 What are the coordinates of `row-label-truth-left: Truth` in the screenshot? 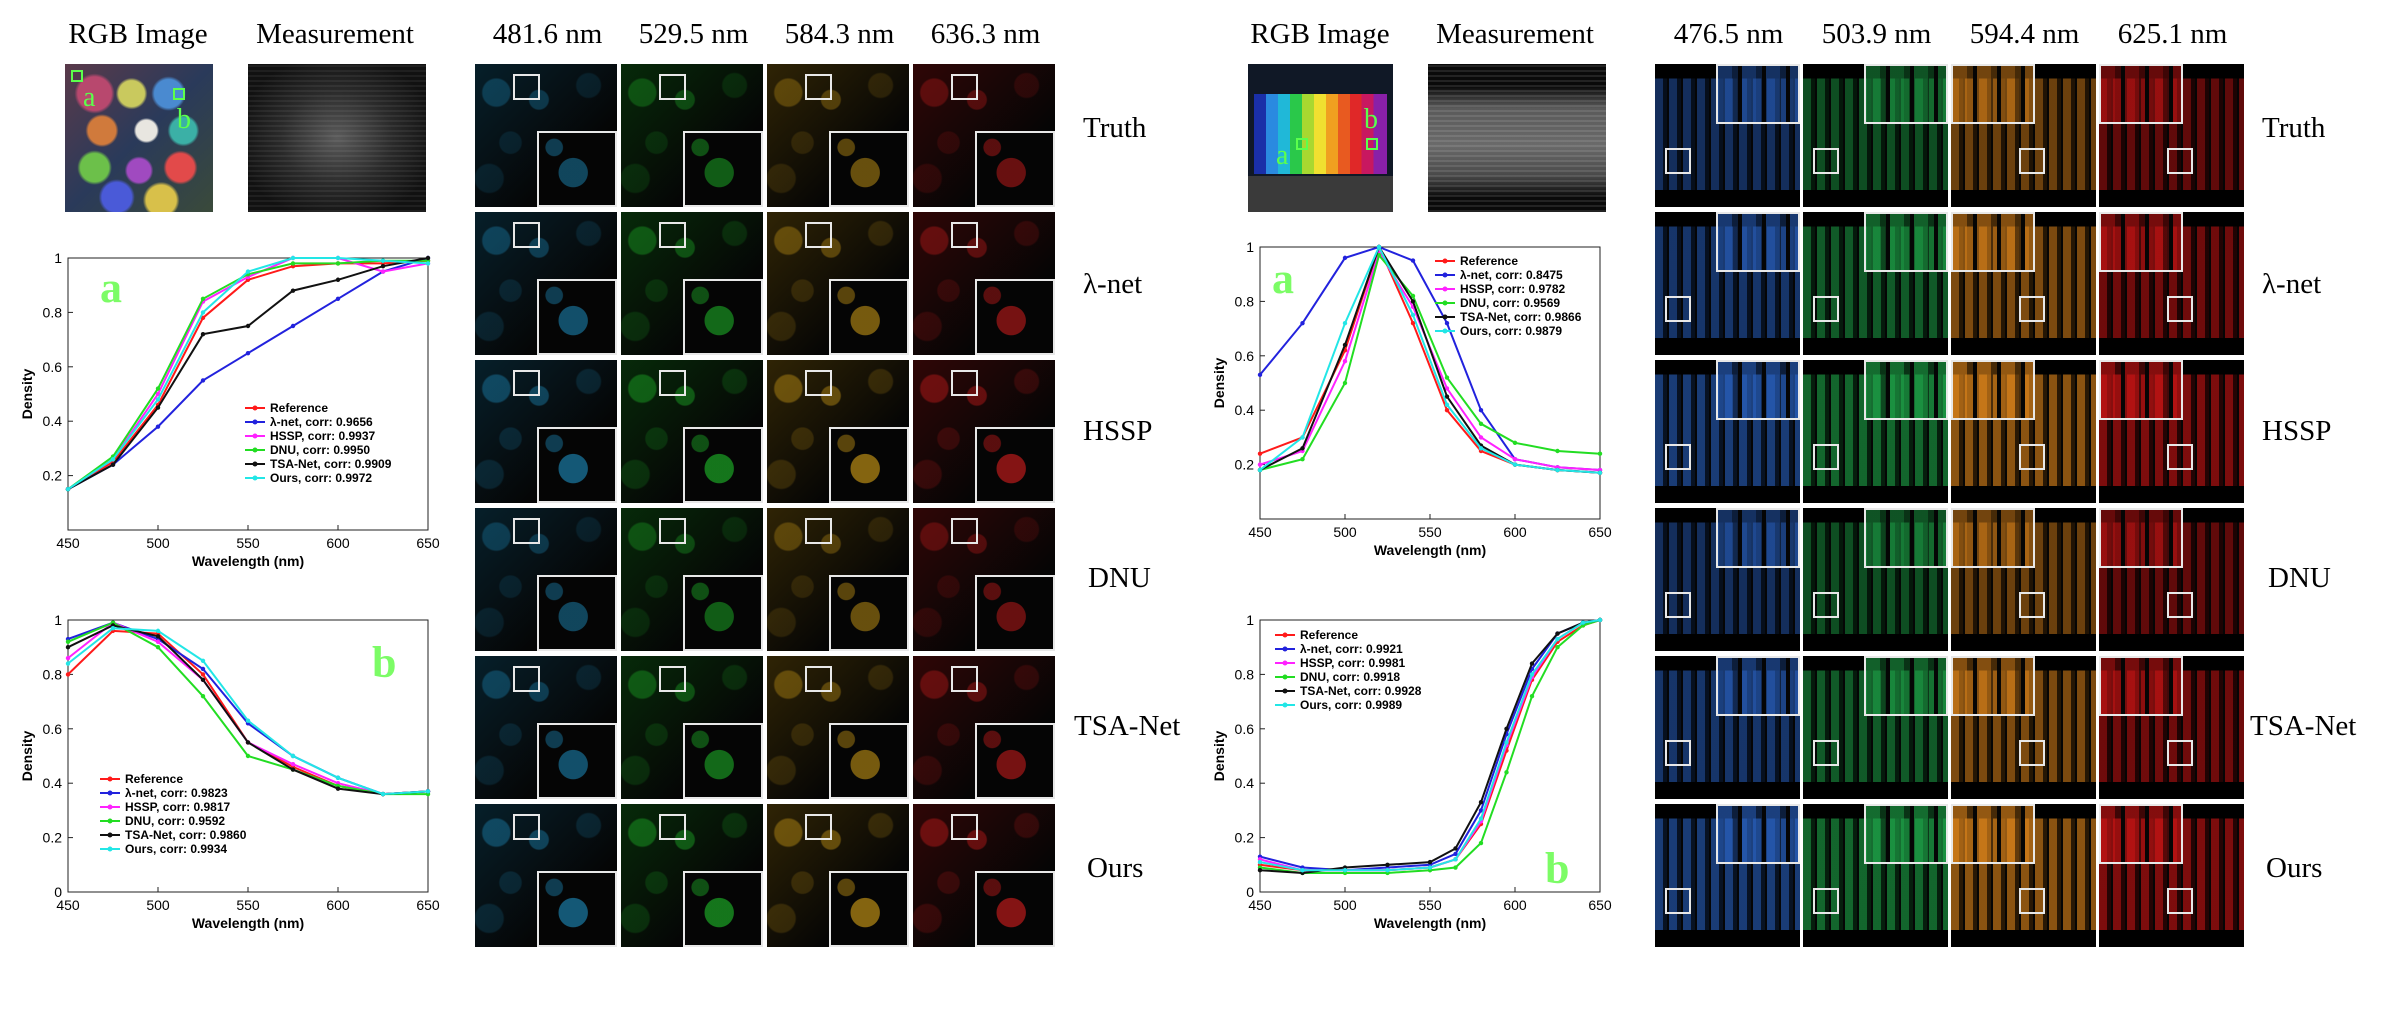 It's located at (1115, 128).